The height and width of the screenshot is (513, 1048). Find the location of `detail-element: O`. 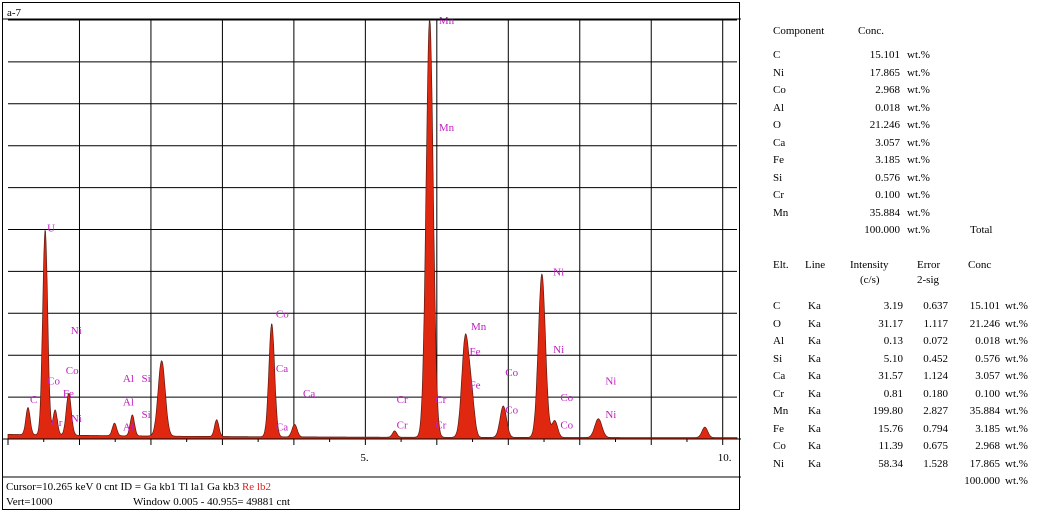

detail-element: O is located at coordinates (777, 323).